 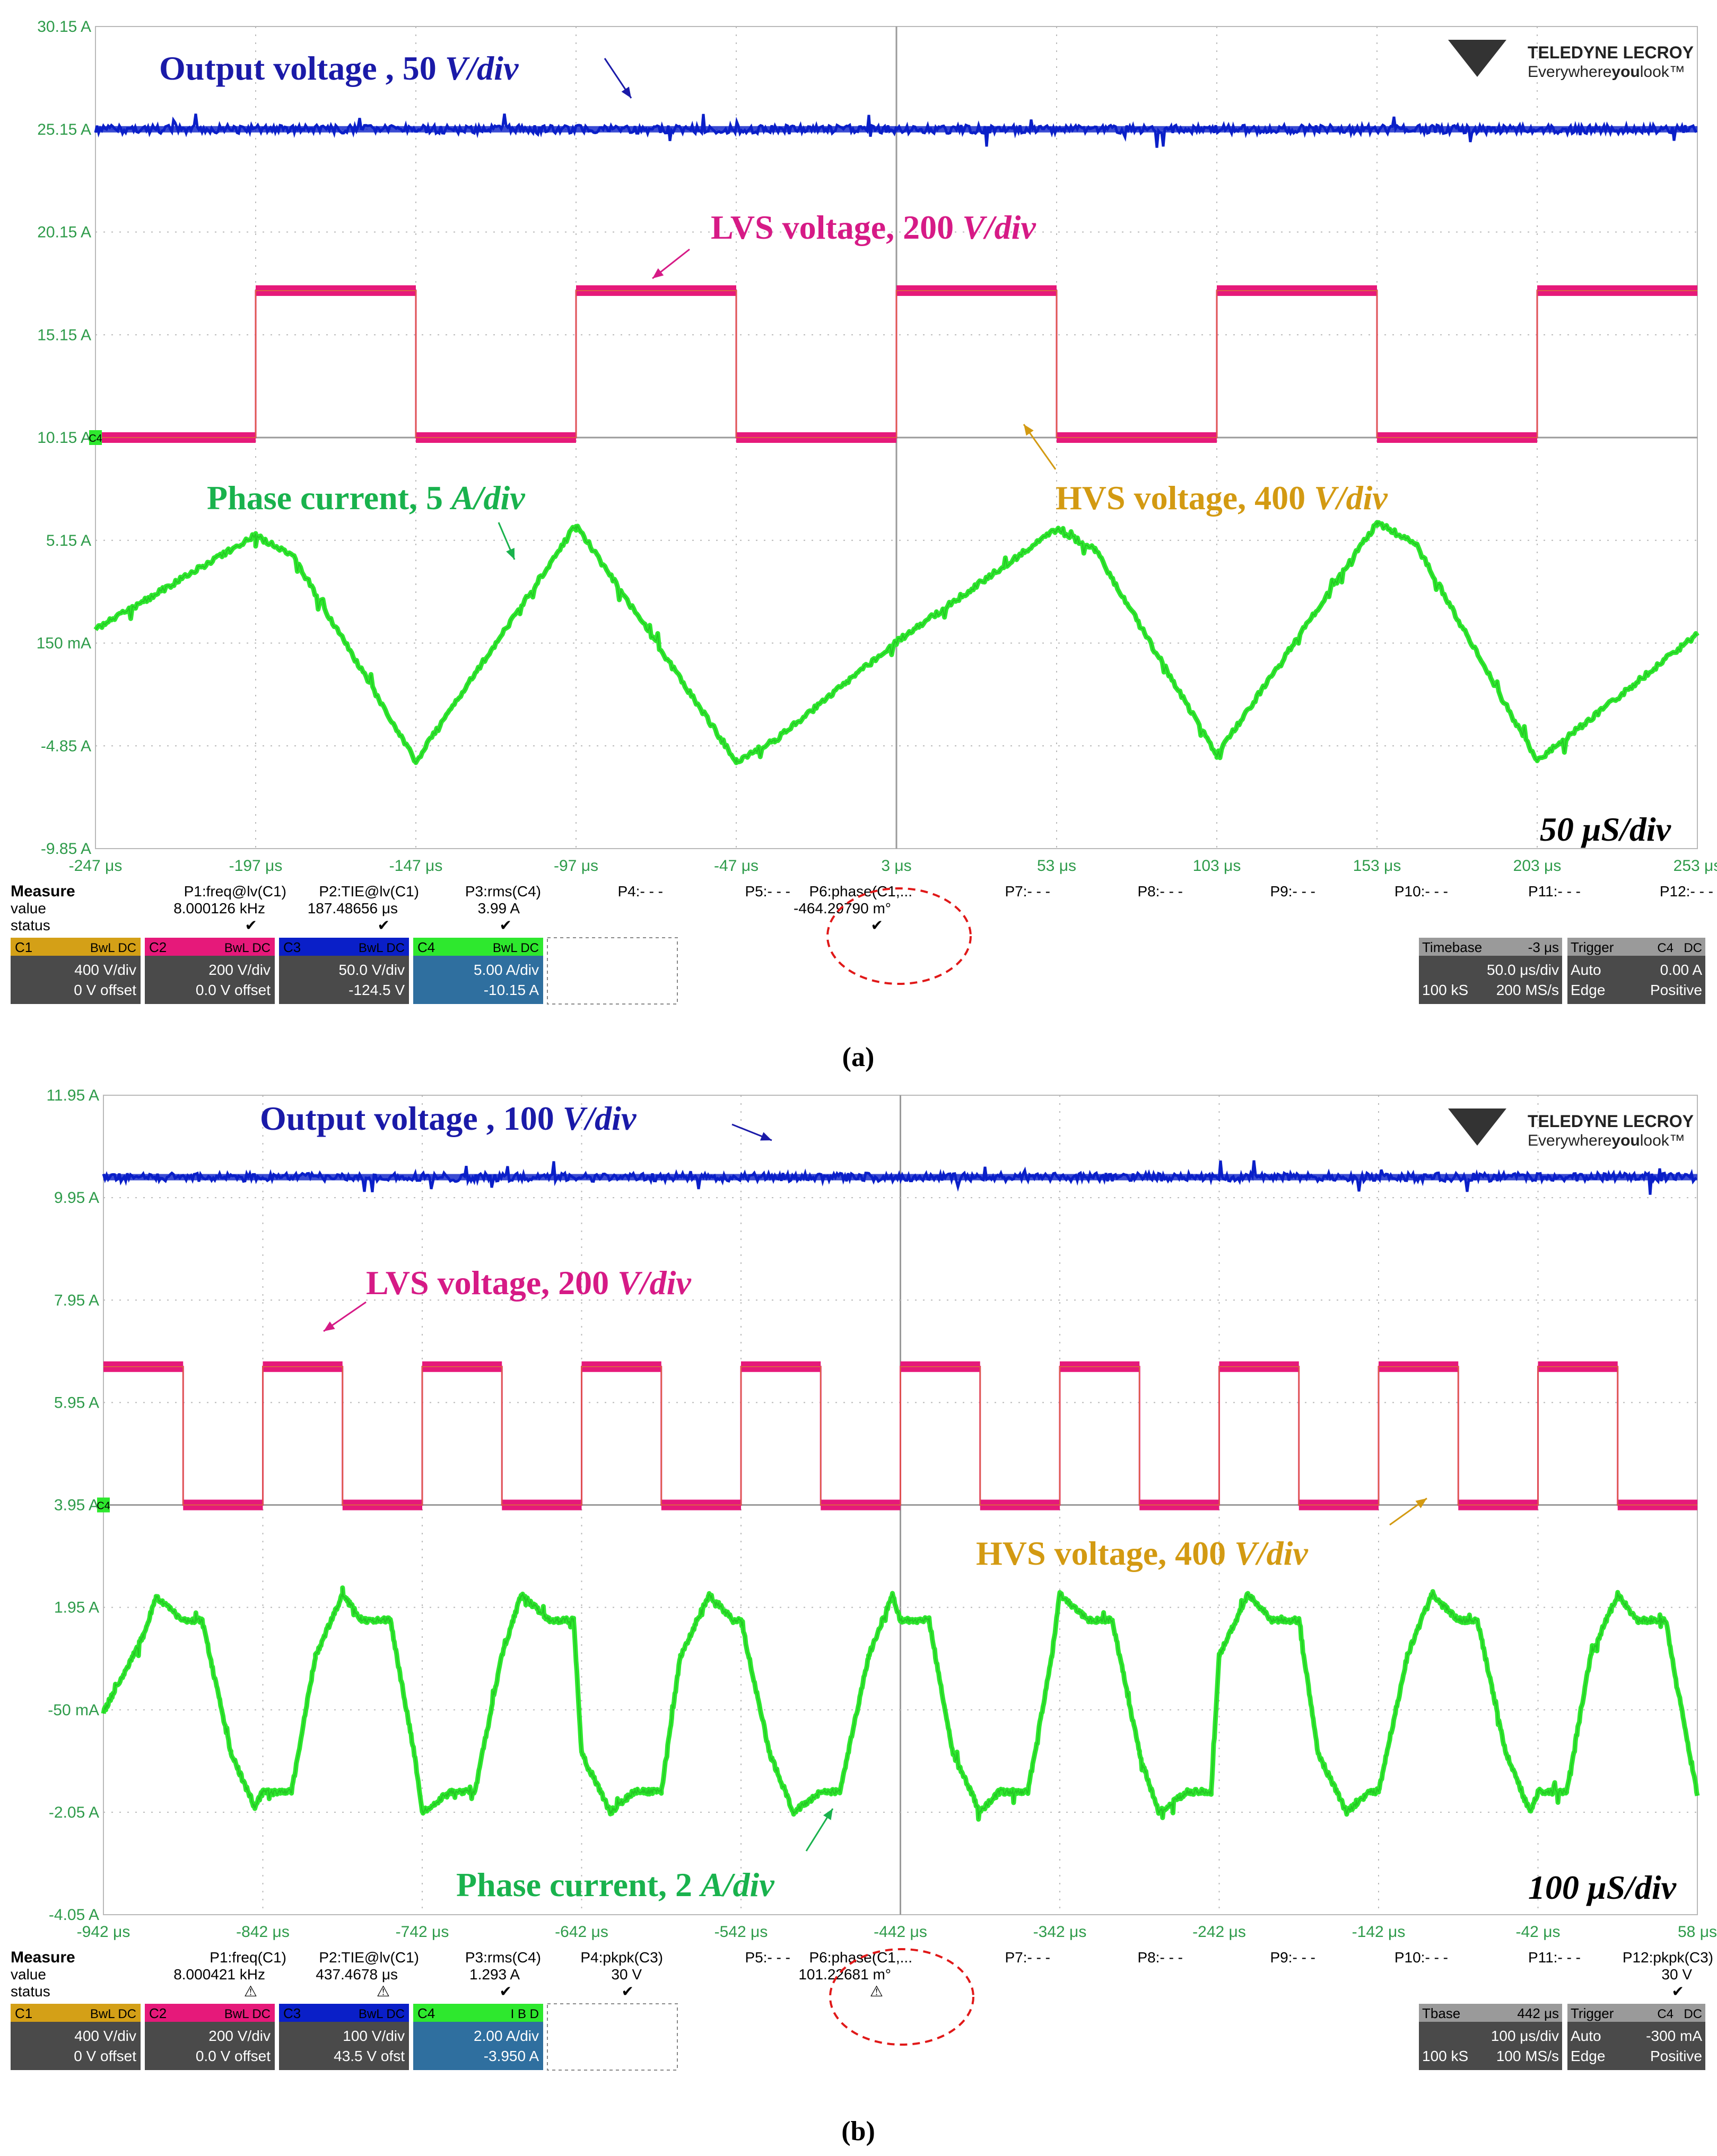 I want to click on channel-scale: 2.00 A/div, so click(x=506, y=2036).